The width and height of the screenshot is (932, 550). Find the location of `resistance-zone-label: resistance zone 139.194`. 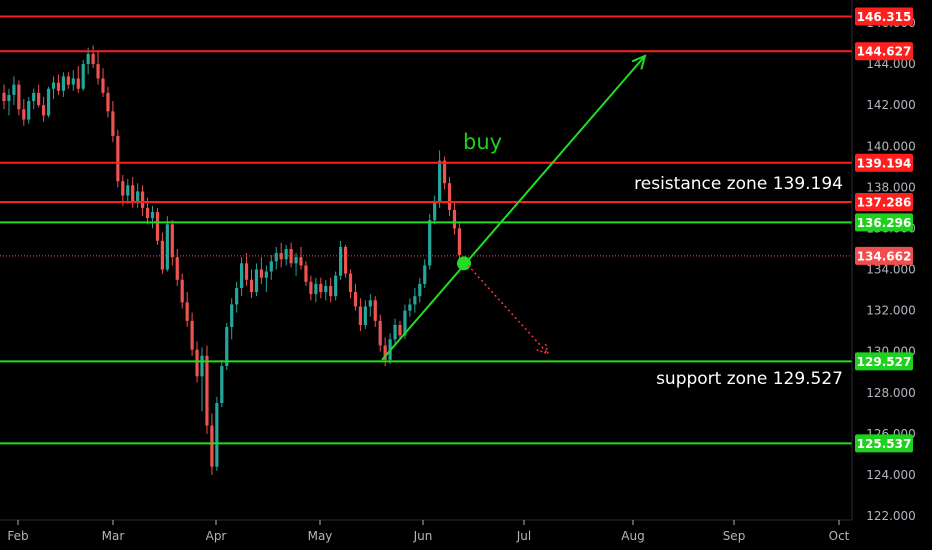

resistance-zone-label: resistance zone 139.194 is located at coordinates (738, 184).